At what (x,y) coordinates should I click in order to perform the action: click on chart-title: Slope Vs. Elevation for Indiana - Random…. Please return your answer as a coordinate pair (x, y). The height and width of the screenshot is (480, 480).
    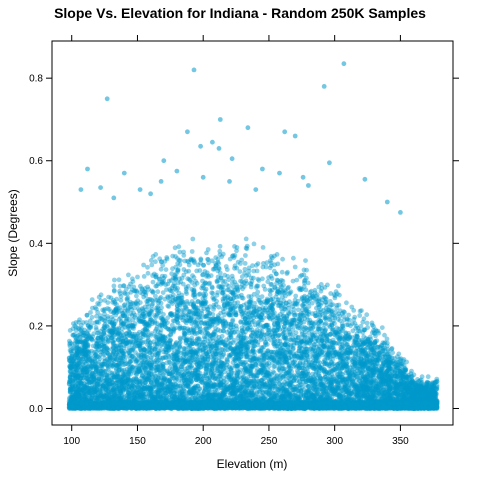
    Looking at the image, I should click on (240, 13).